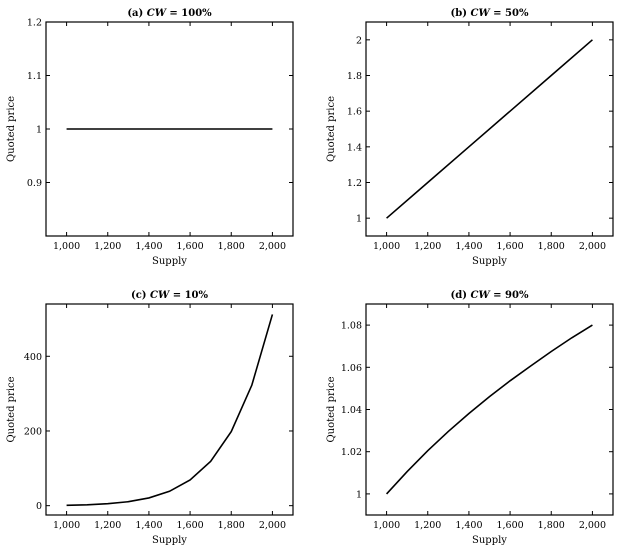 This screenshot has width=640, height=549. Describe the element at coordinates (136, 13) in the screenshot. I see `chart-title-prefix: (a)` at that location.